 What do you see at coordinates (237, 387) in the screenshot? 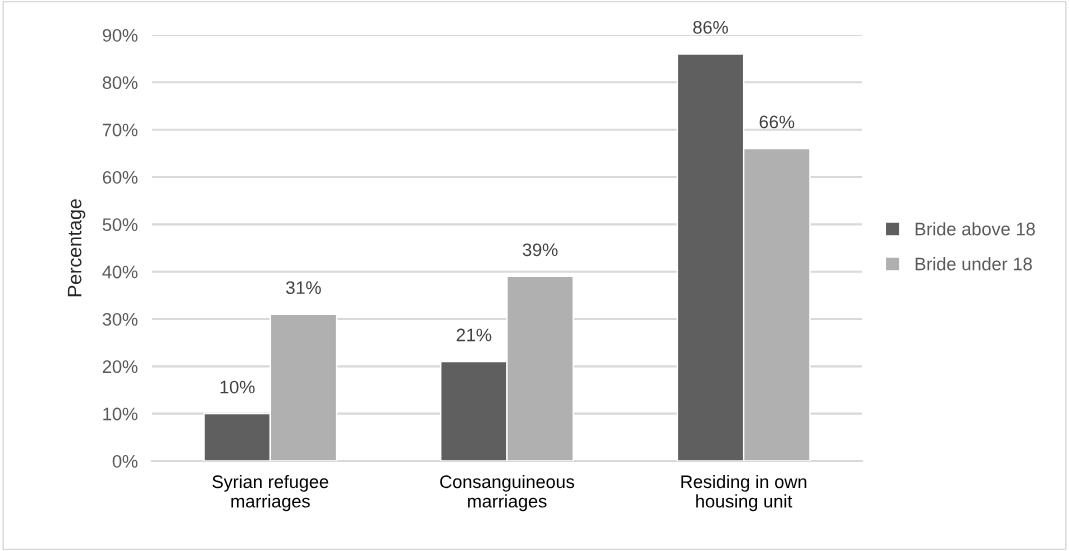
I see `data-label: 10%` at bounding box center [237, 387].